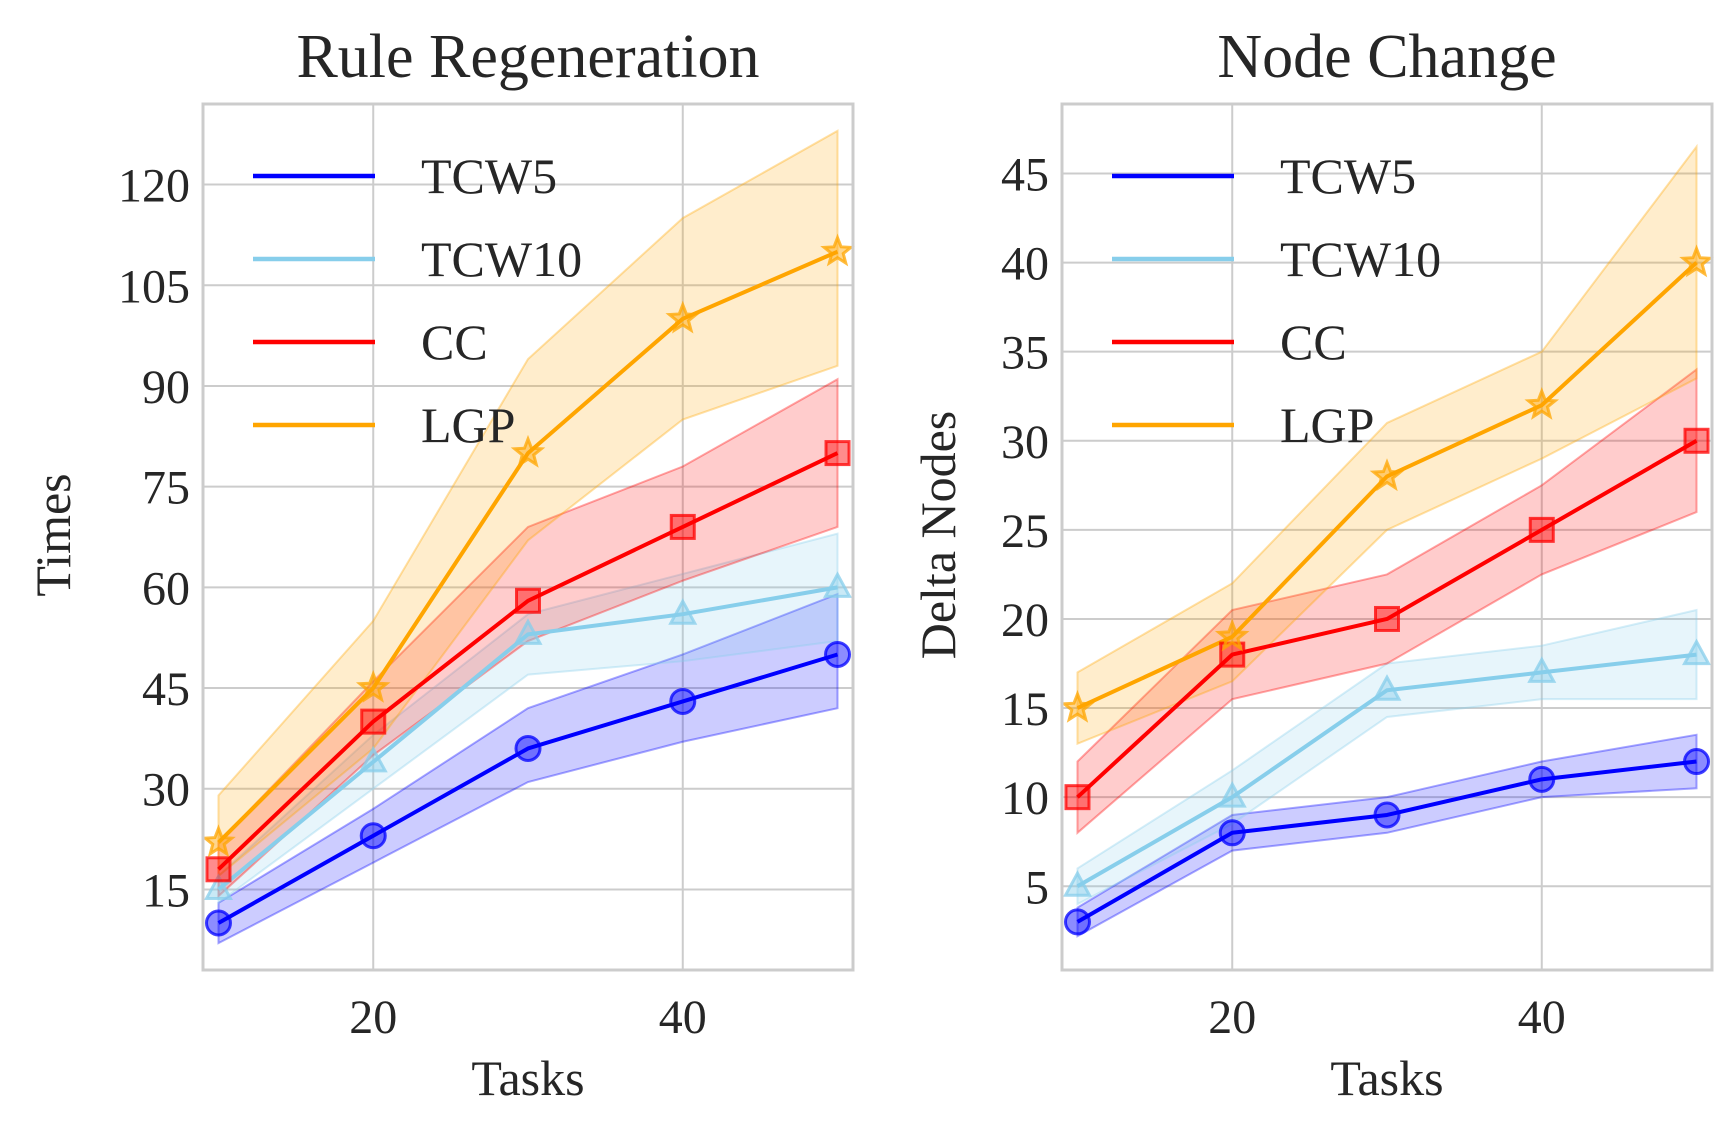  Describe the element at coordinates (166, 488) in the screenshot. I see `y-tick-label: 75` at that location.